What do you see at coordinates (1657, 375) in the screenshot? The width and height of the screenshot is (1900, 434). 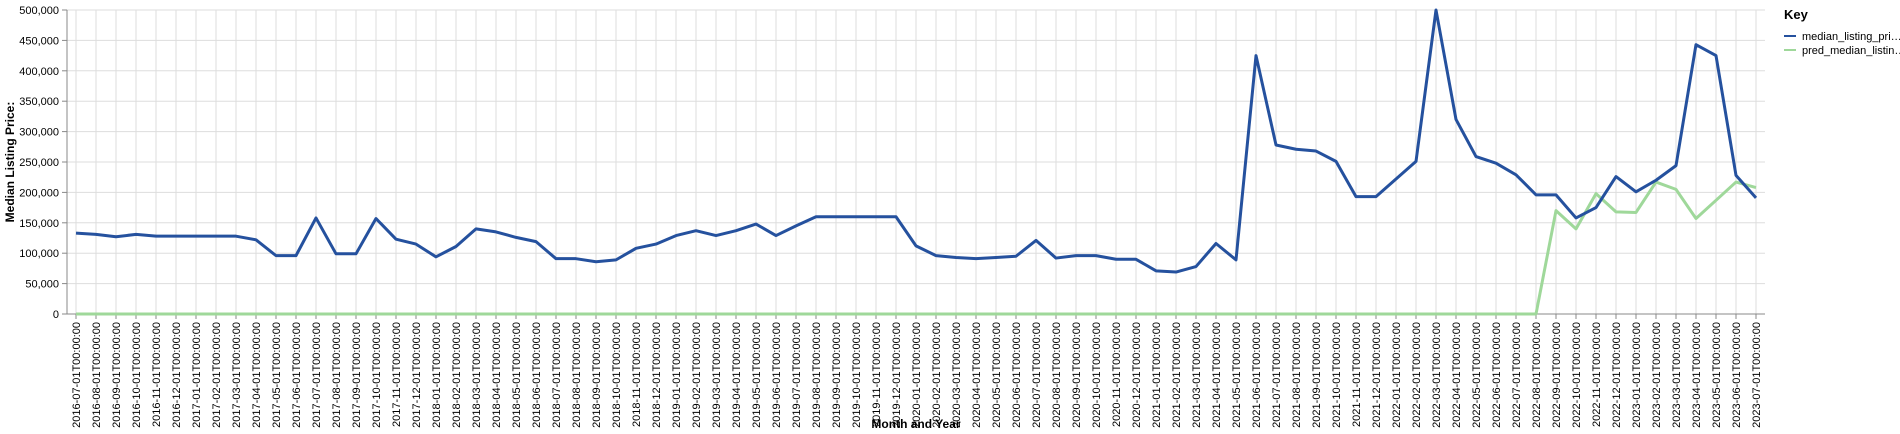 I see `x-tick-label: 2023-02-01T00:00:00` at bounding box center [1657, 375].